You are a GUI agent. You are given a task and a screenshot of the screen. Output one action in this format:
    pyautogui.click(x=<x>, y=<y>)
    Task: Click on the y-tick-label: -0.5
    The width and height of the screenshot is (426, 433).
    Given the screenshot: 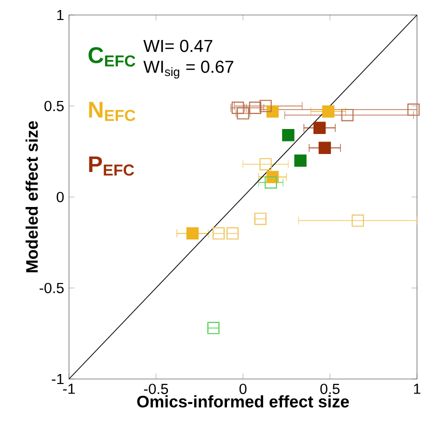 What is the action you would take?
    pyautogui.click(x=52, y=288)
    